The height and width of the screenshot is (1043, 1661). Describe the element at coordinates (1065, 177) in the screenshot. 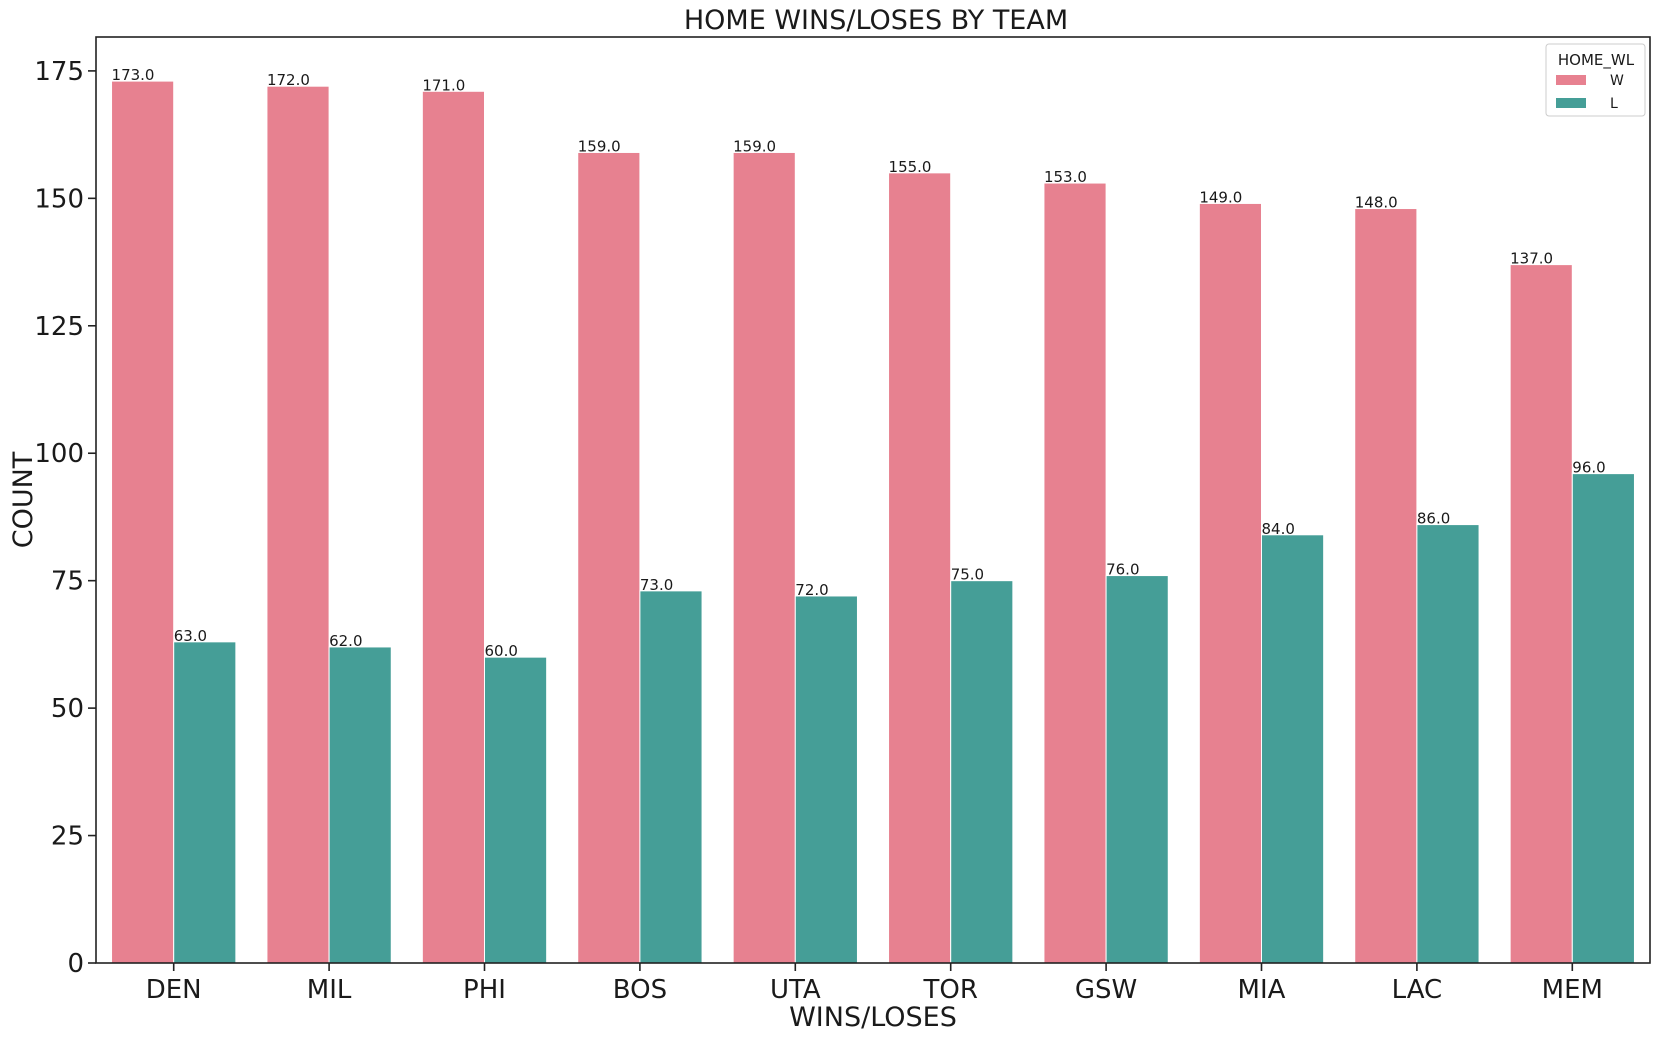

I see `bar-label-w-gsw: 153.0` at that location.